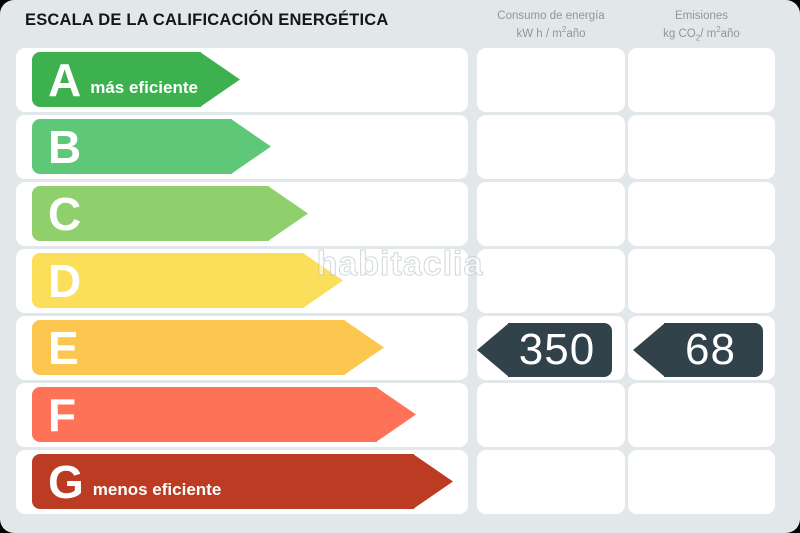 This screenshot has height=533, width=800. Describe the element at coordinates (242, 80) in the screenshot. I see `rating-row-a: A más eficiente` at that location.